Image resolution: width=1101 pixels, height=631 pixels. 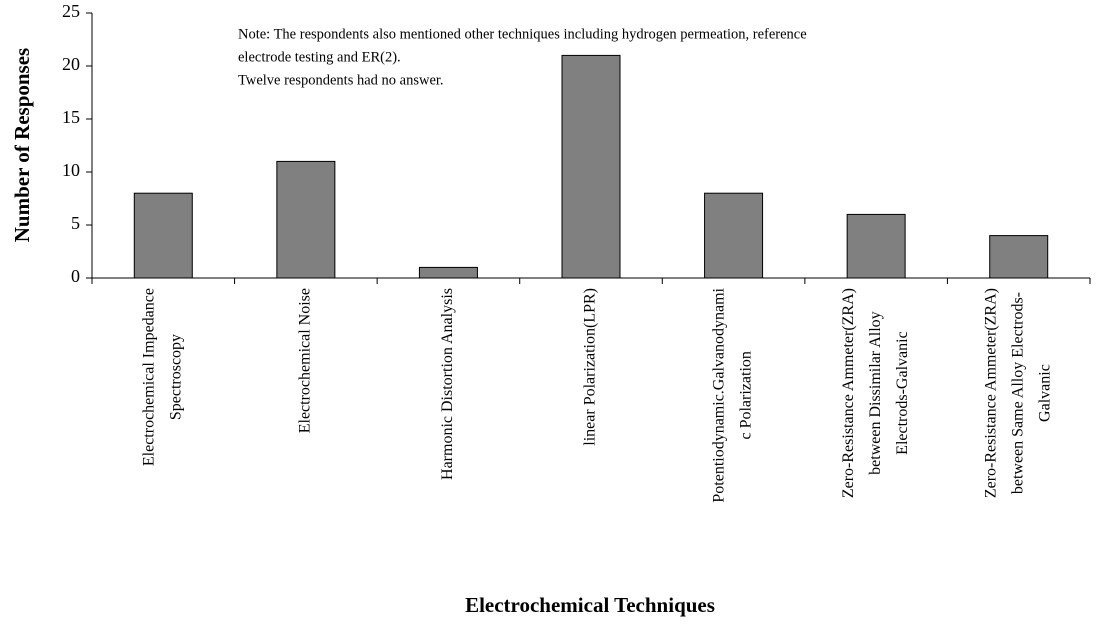 What do you see at coordinates (902, 393) in the screenshot?
I see `x-tick-label: Electrods-Galvanic` at bounding box center [902, 393].